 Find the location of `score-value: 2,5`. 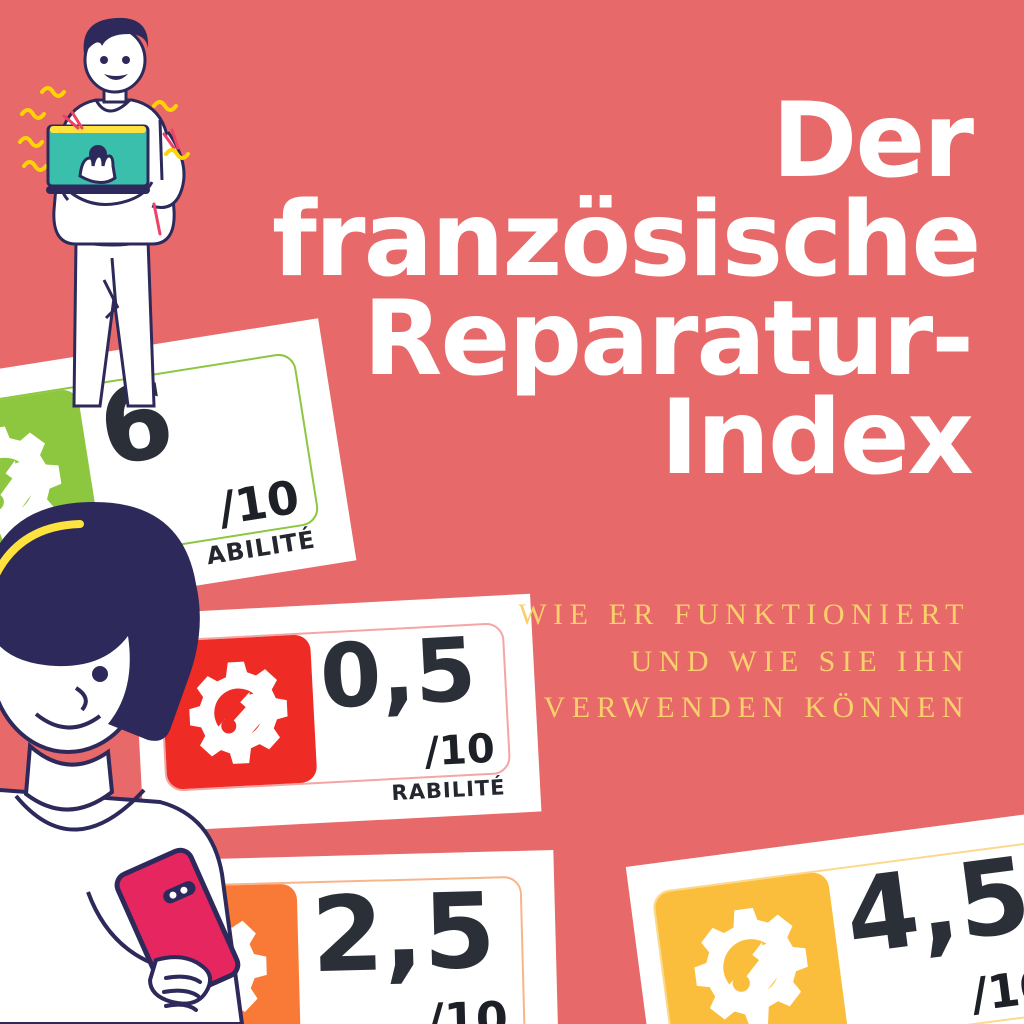

score-value: 2,5 is located at coordinates (403, 933).